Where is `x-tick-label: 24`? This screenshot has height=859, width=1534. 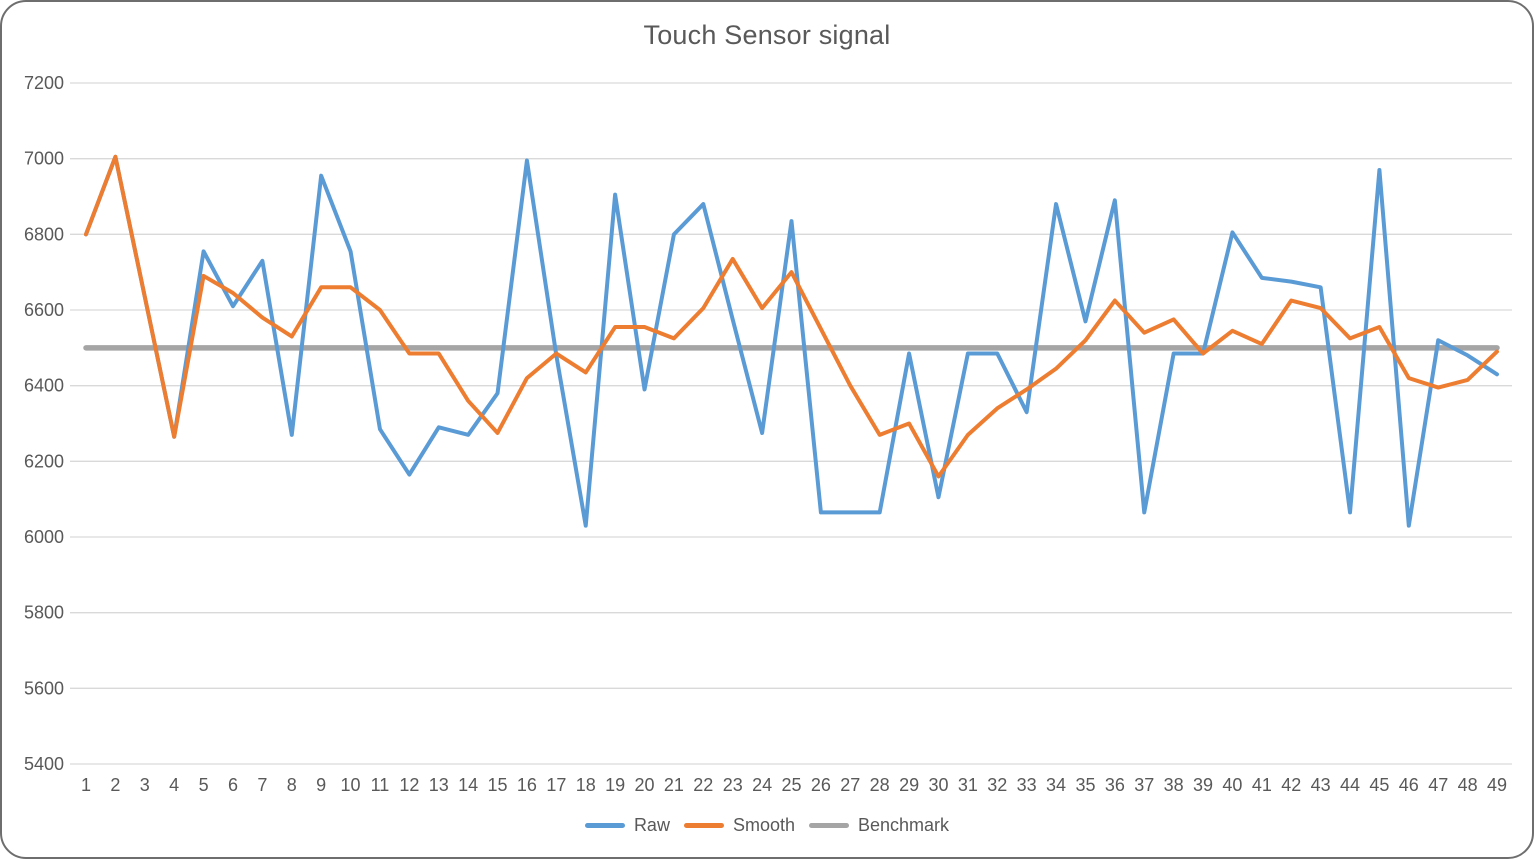 x-tick-label: 24 is located at coordinates (762, 785).